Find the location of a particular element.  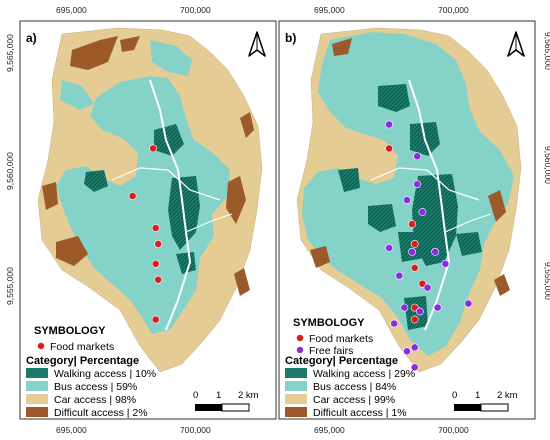

free-fair-legend-marker is located at coordinates (300, 350).